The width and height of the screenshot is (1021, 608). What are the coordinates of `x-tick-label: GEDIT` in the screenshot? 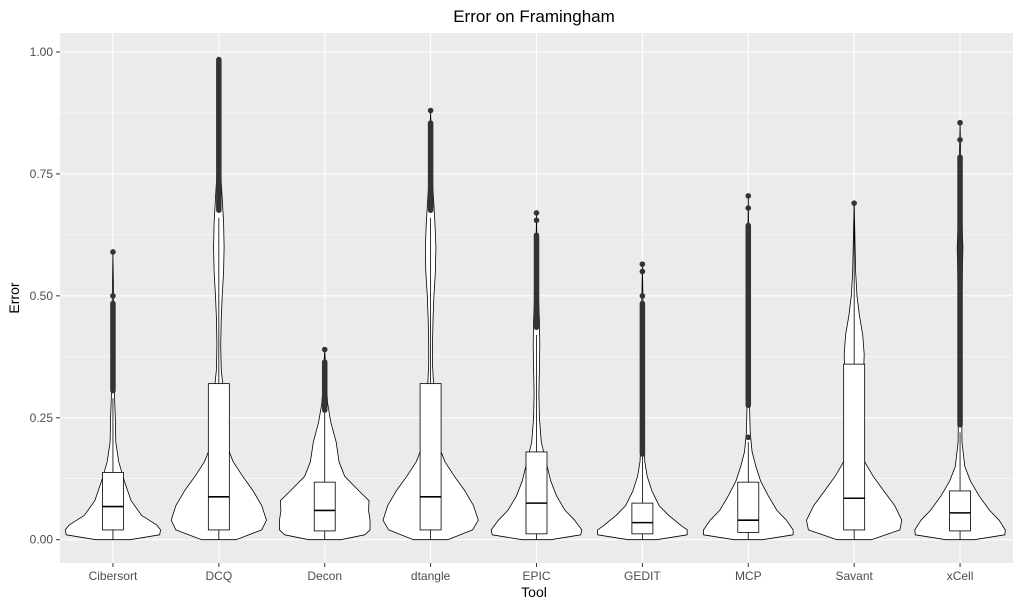 It's located at (642, 576).